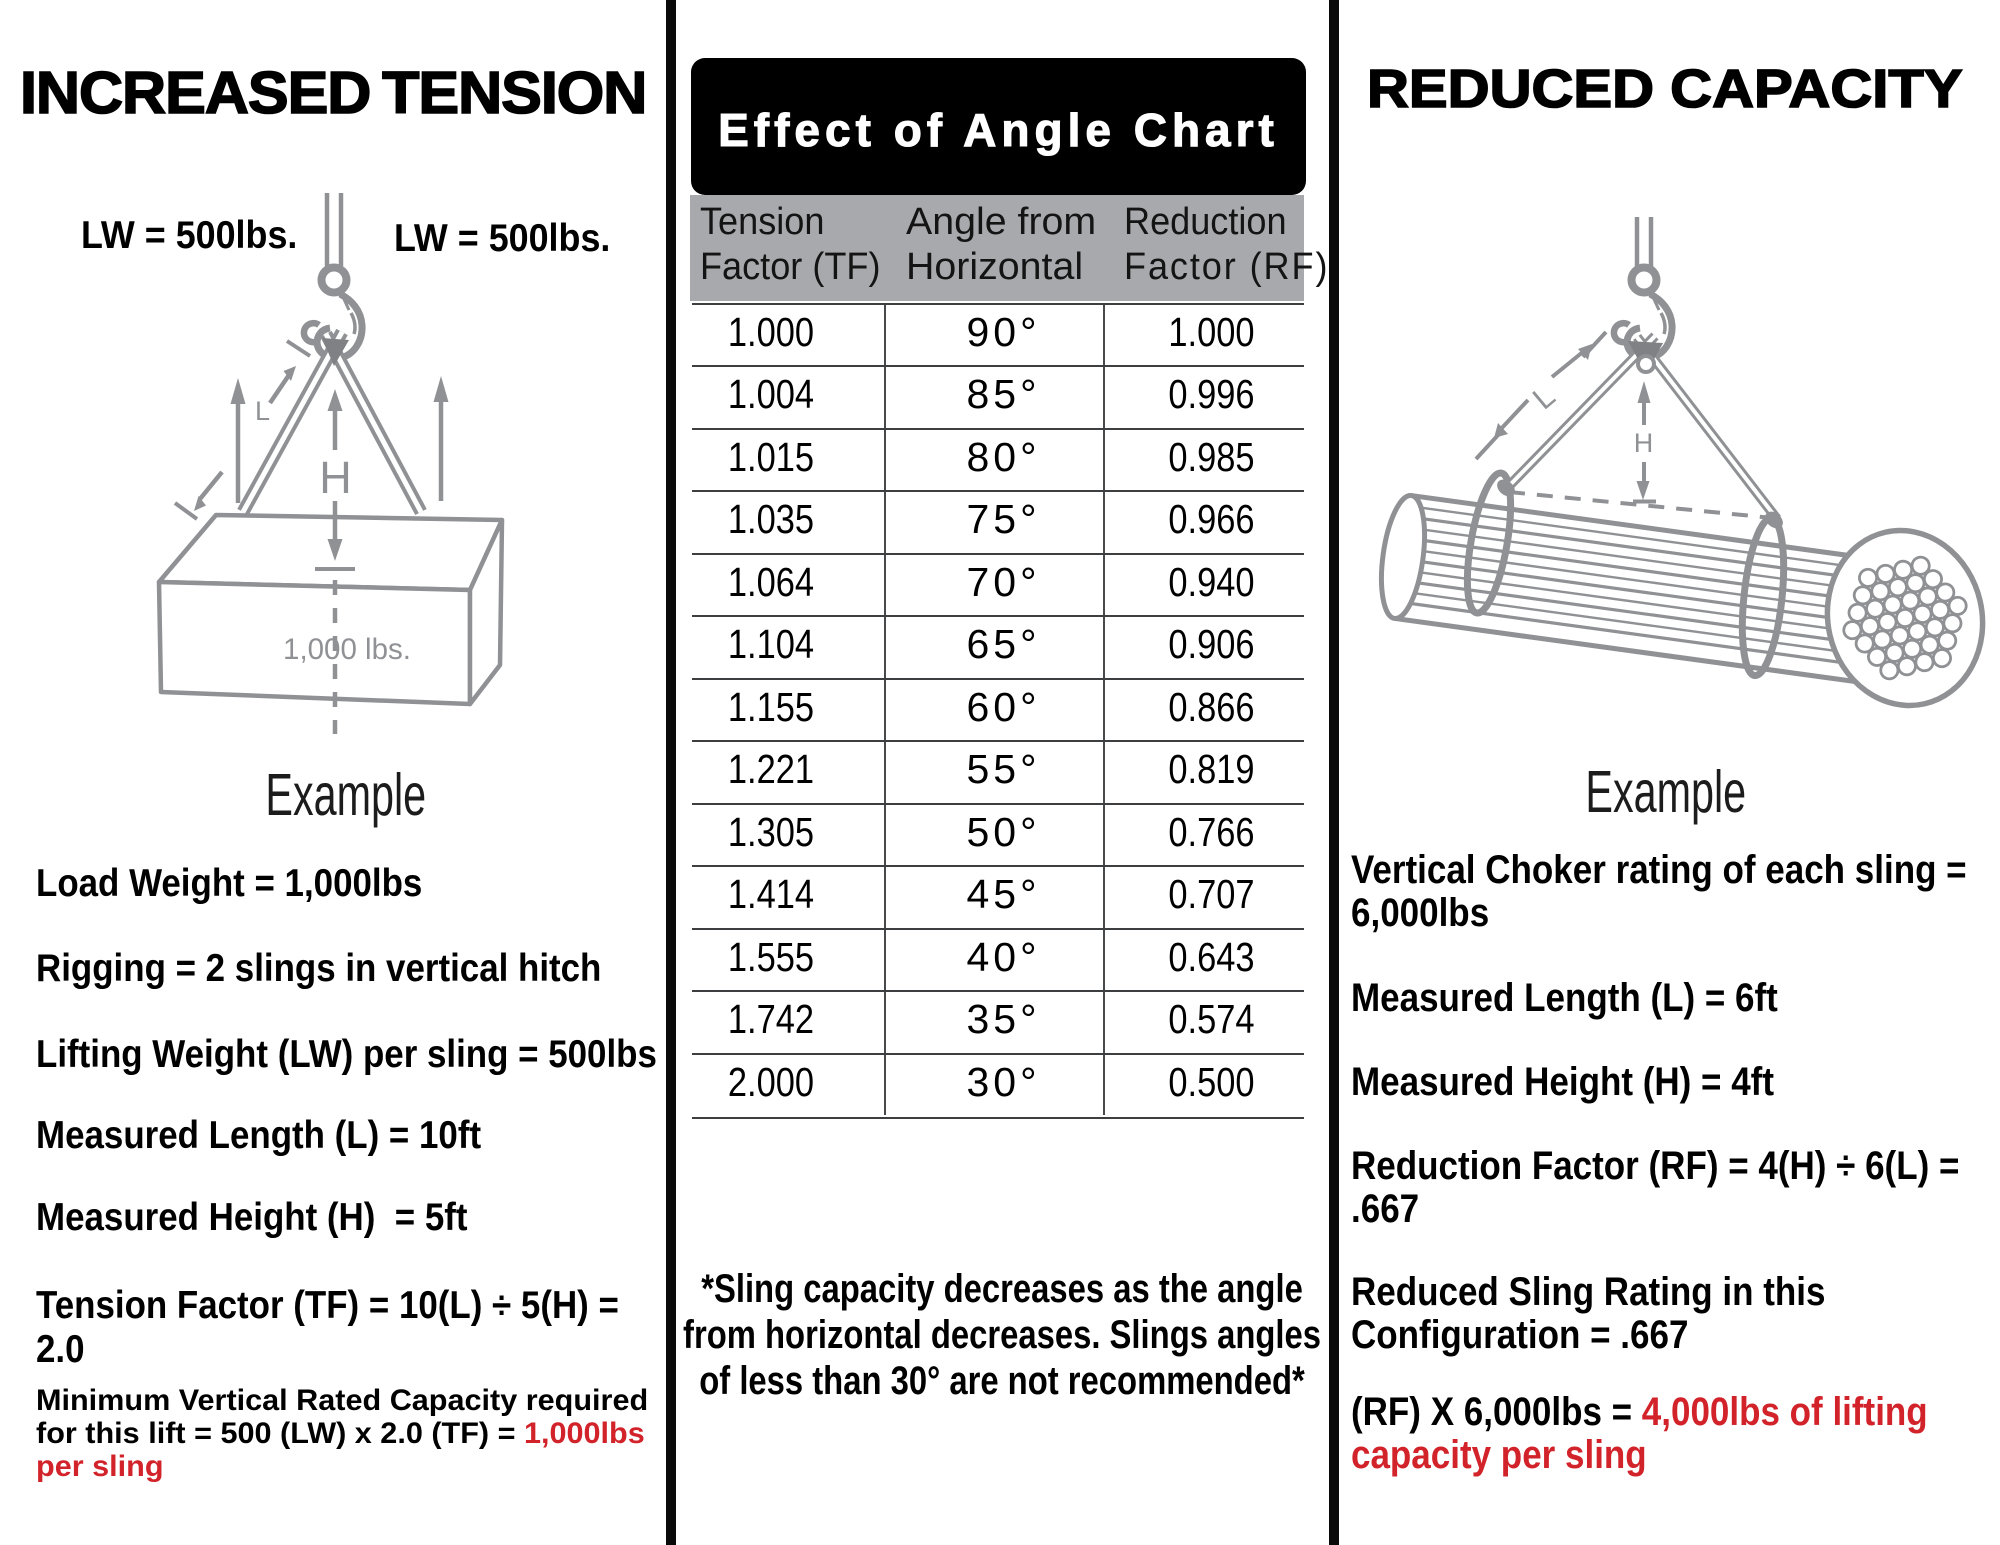 Image resolution: width=2000 pixels, height=1545 pixels. Describe the element at coordinates (347, 649) in the screenshot. I see `svg-text: 1,000 lbs.` at that location.